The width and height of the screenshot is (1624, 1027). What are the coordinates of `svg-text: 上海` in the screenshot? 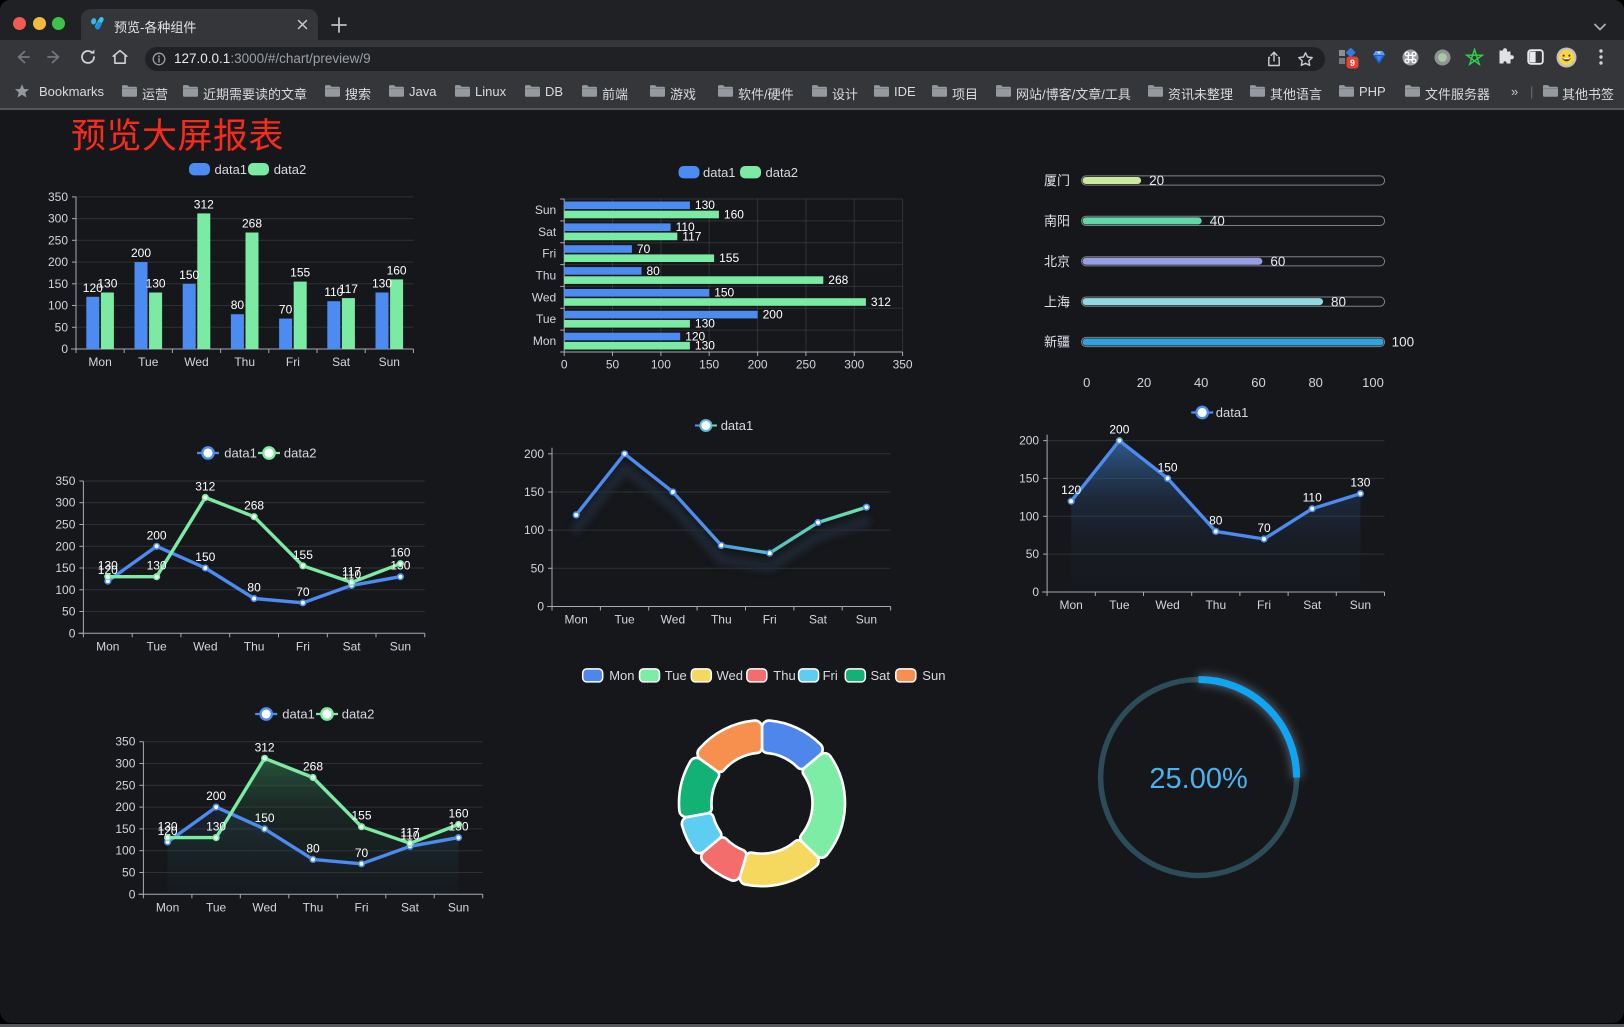 It's located at (1057, 301).